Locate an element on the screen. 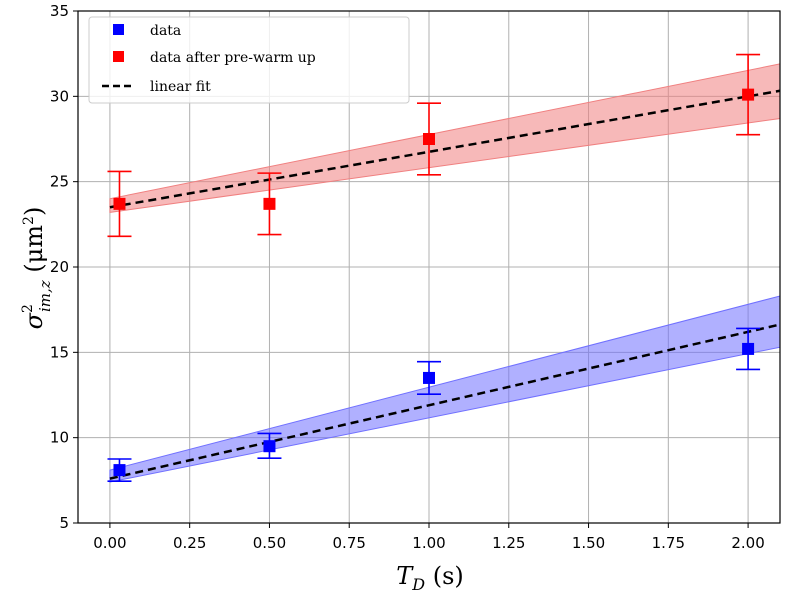 The image size is (788, 595). legend-marker-data is located at coordinates (118, 29).